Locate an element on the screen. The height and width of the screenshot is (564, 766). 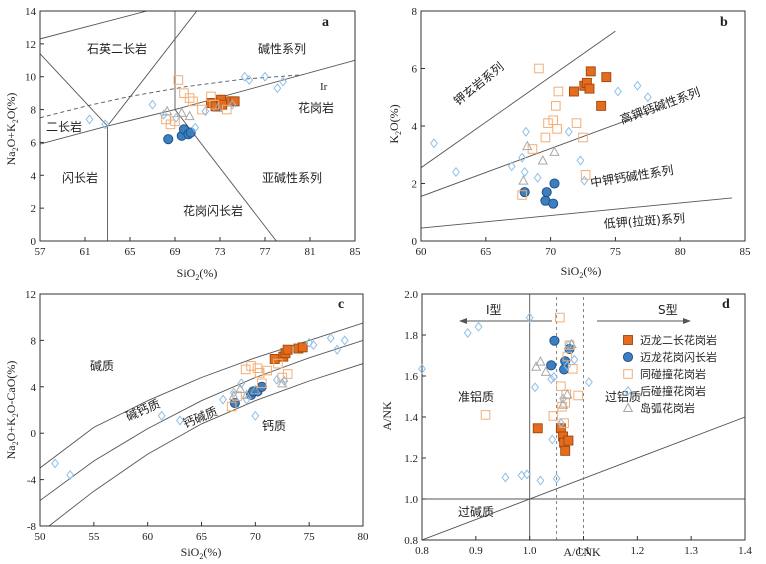
panel-label: d is located at coordinates (726, 304).